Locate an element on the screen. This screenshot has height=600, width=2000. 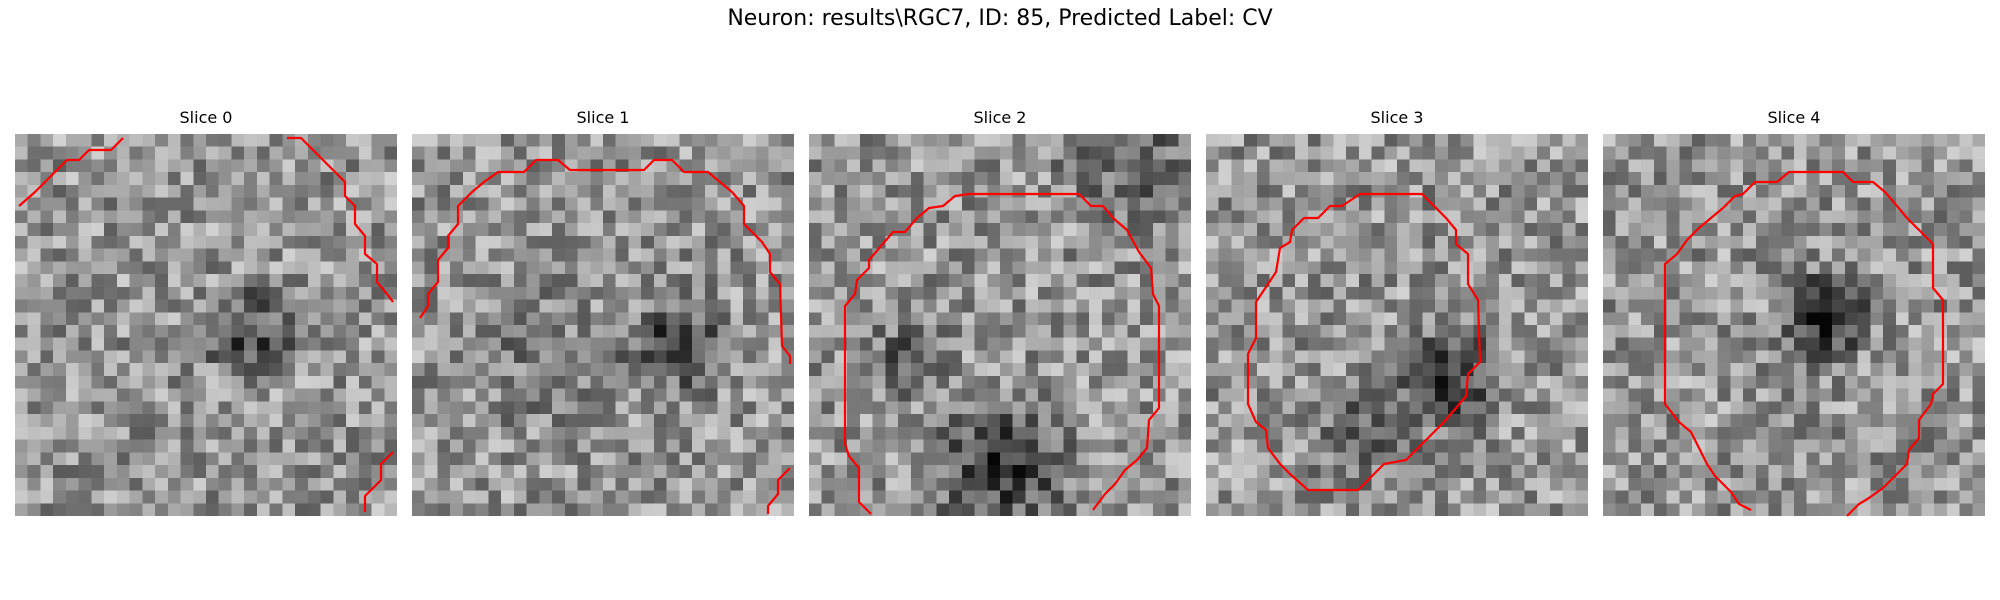
slice-panel-2: Slice 2 is located at coordinates (1000, 312).